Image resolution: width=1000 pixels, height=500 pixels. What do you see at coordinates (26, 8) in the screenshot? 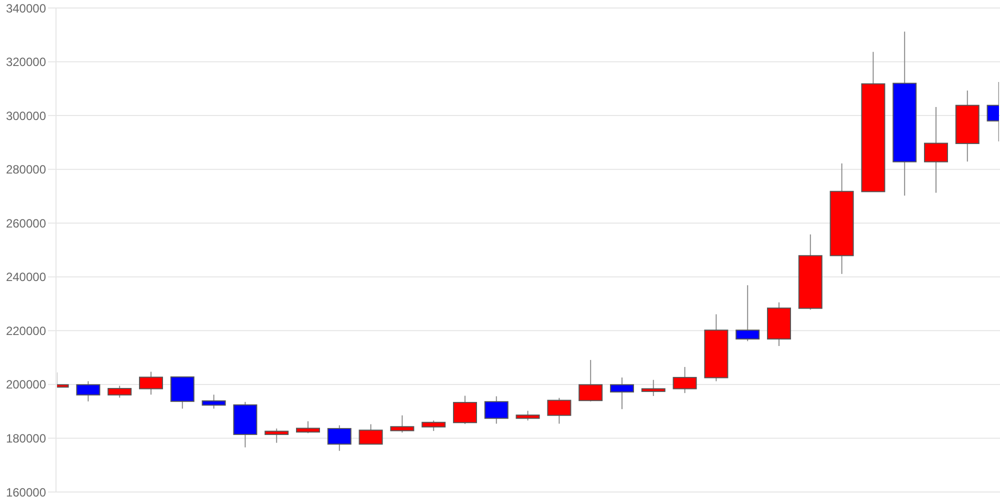
I see `y-tick-label: 340000` at bounding box center [26, 8].